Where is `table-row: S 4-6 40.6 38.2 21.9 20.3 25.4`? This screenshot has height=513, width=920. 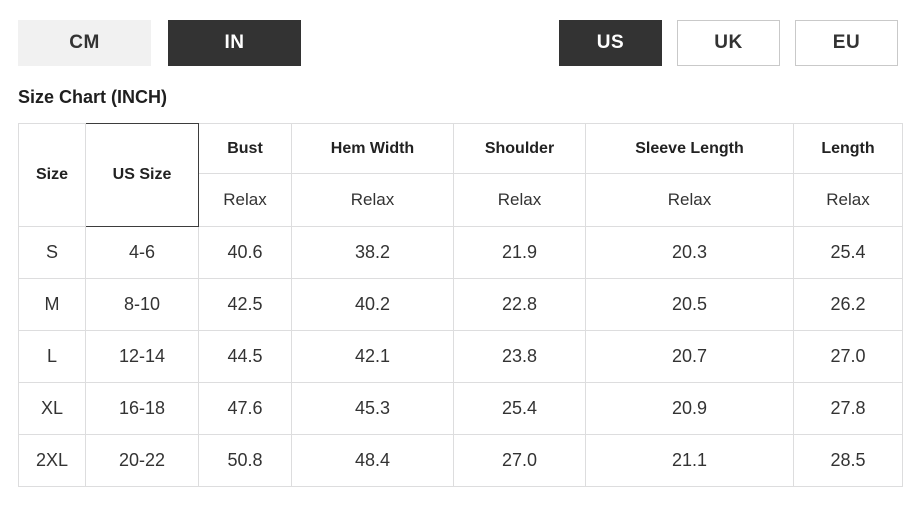
table-row: S 4-6 40.6 38.2 21.9 20.3 25.4 is located at coordinates (460, 252).